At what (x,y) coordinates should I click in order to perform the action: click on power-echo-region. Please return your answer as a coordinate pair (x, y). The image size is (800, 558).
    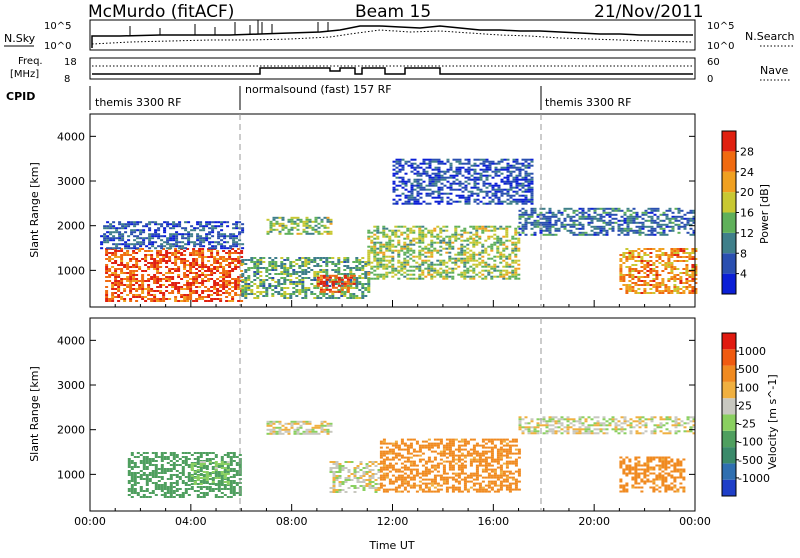
    Looking at the image, I should click on (443, 253).